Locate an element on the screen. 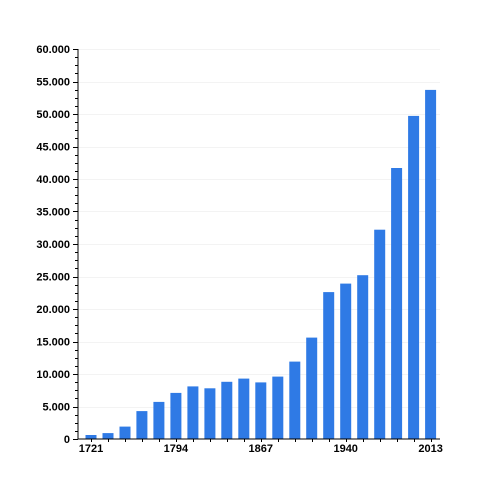 This screenshot has width=493, height=485. x-tick-label: 1940 is located at coordinates (345, 449).